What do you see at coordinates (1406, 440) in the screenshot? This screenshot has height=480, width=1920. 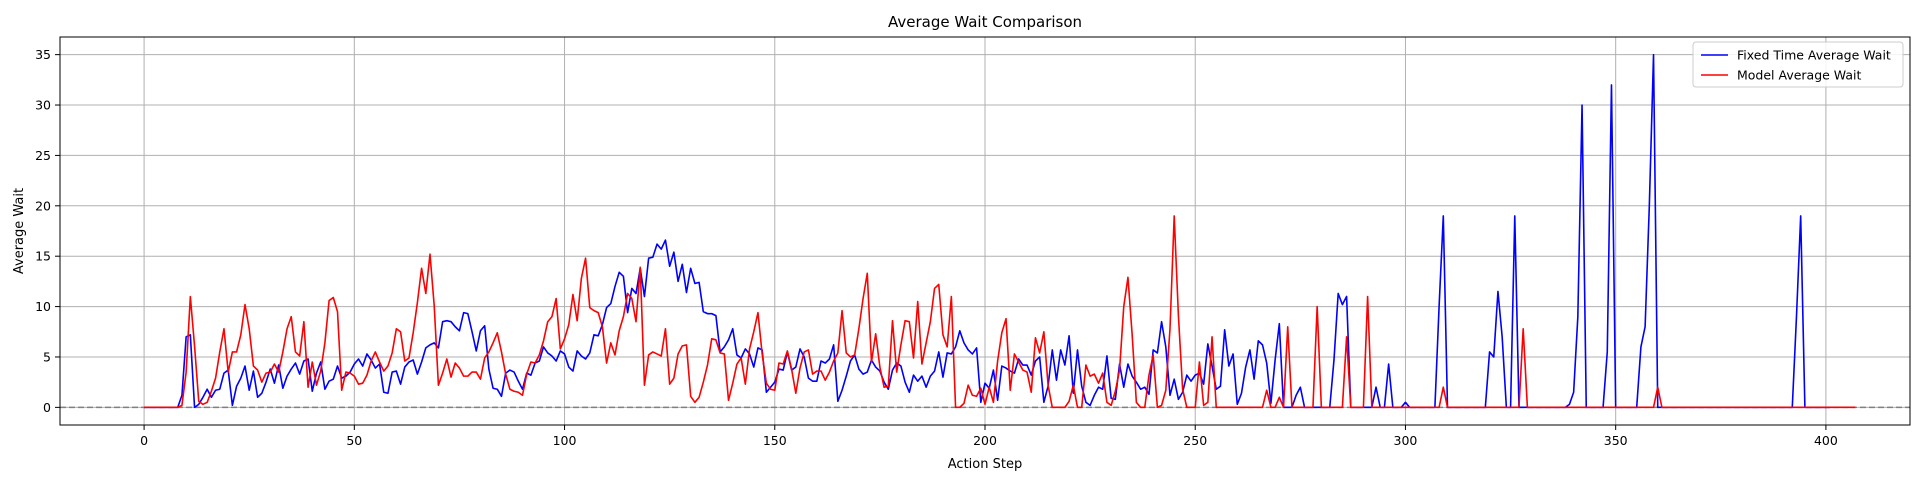 I see `x-tick-label: 300` at bounding box center [1406, 440].